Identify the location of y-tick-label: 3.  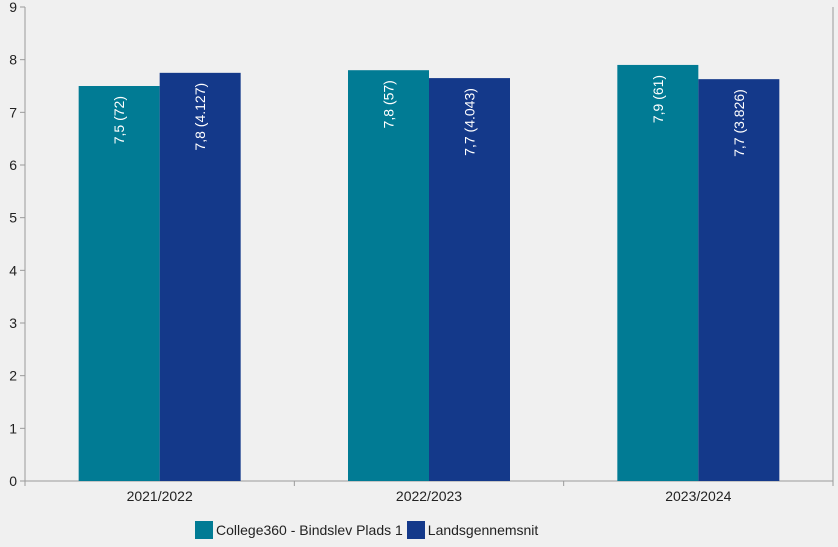
(13, 323).